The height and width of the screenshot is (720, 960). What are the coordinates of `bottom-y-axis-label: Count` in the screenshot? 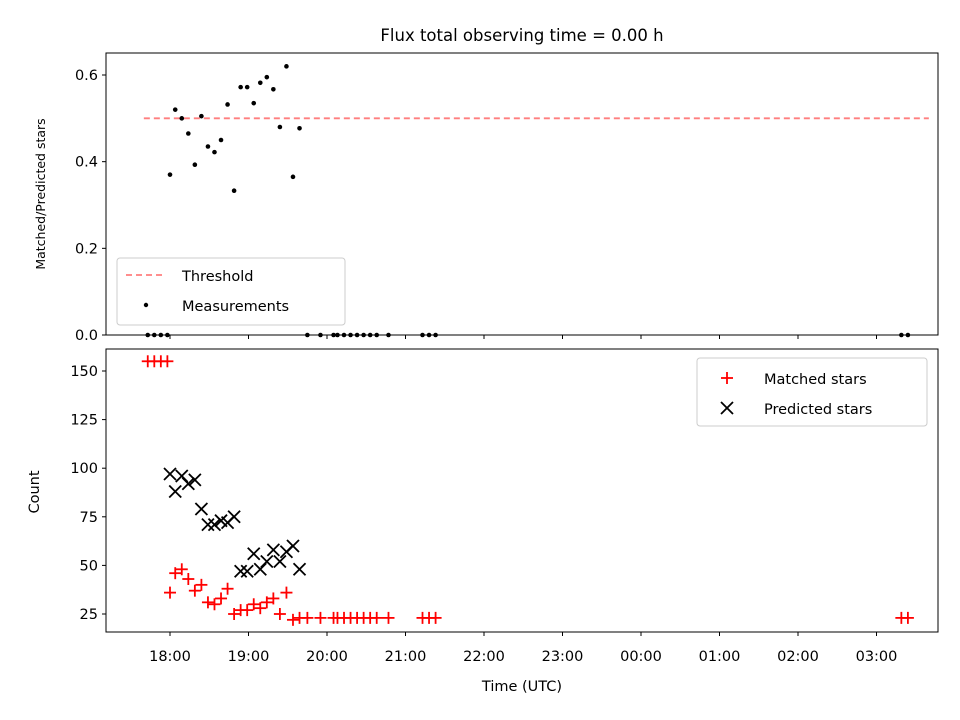 It's located at (35, 491).